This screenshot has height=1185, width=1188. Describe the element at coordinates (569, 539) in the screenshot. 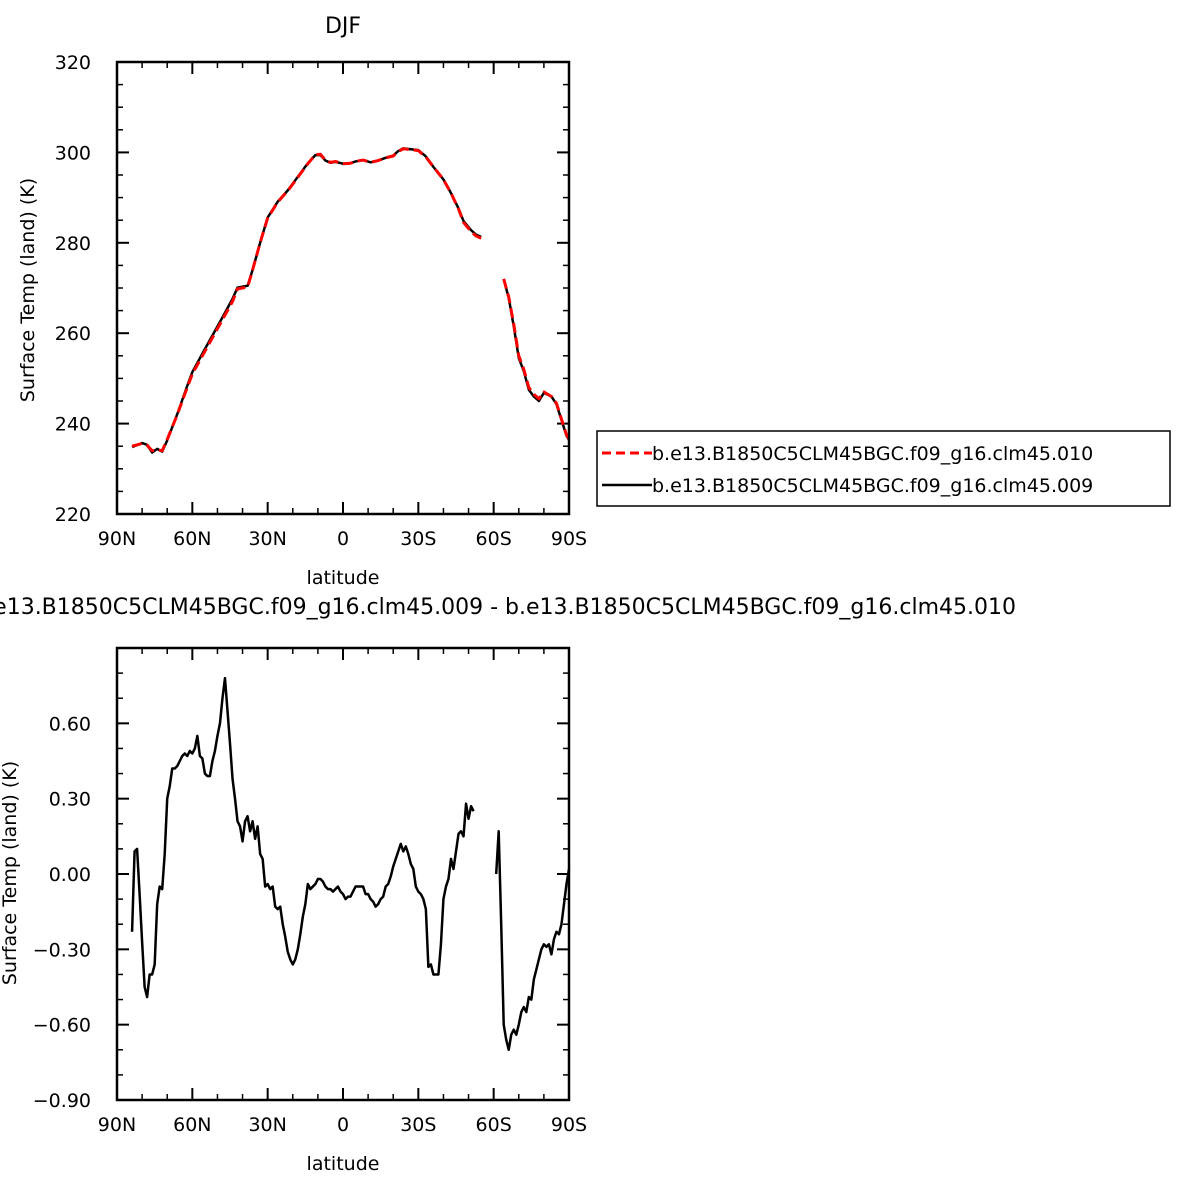

I see `top-x-tick-label: 90S` at that location.